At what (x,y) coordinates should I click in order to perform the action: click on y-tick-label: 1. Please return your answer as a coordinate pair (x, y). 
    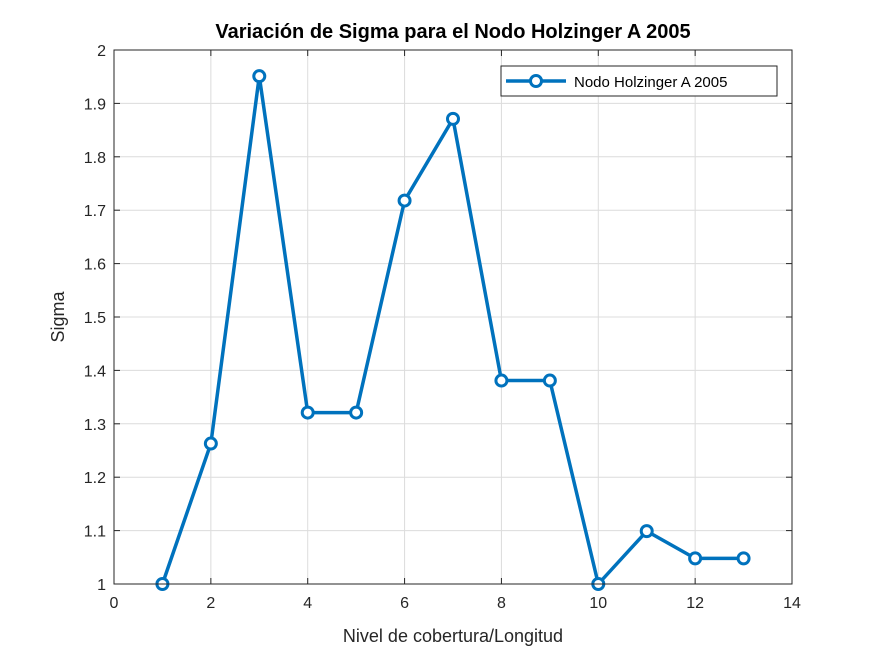
    Looking at the image, I should click on (101, 585).